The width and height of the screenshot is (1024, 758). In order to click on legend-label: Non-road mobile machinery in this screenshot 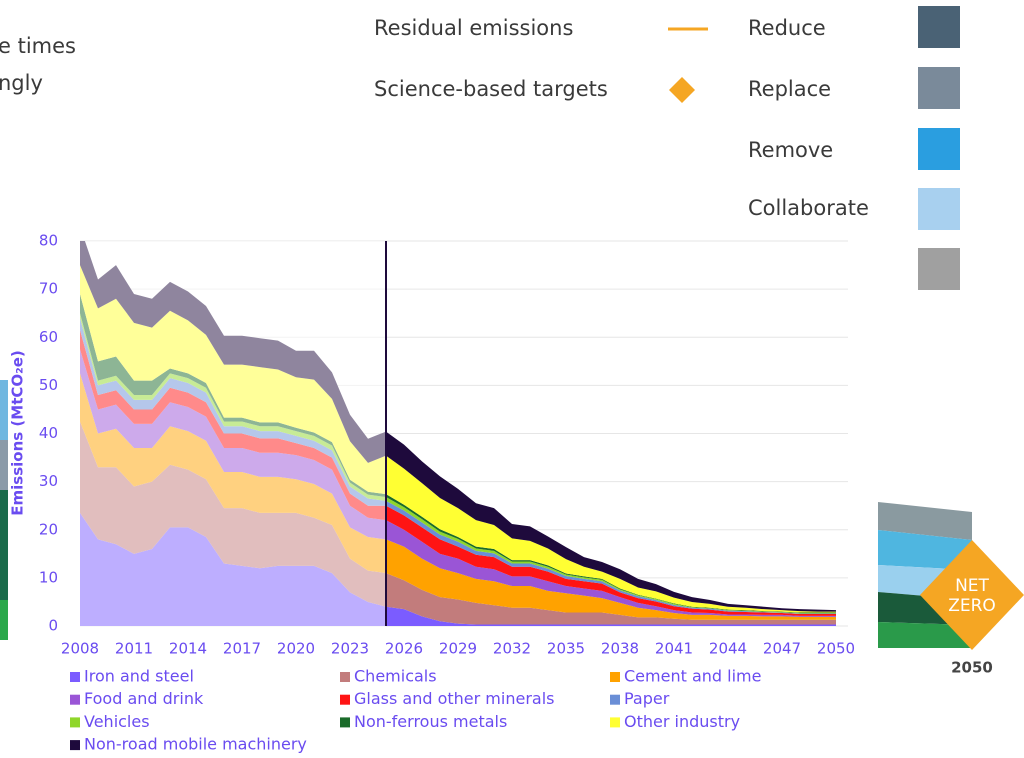, I will do `click(195, 744)`.